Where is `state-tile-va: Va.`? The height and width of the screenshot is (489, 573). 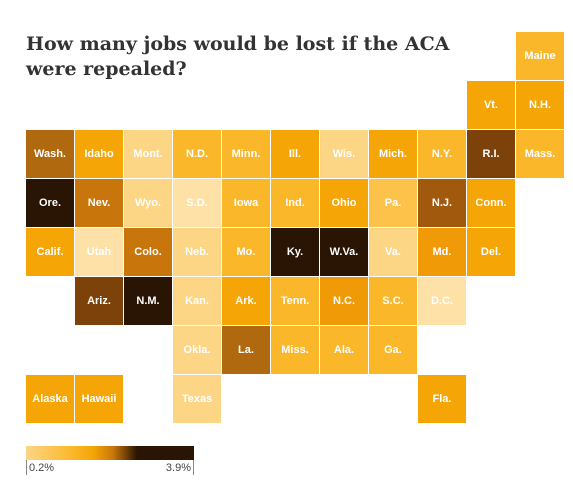
state-tile-va: Va. is located at coordinates (393, 252).